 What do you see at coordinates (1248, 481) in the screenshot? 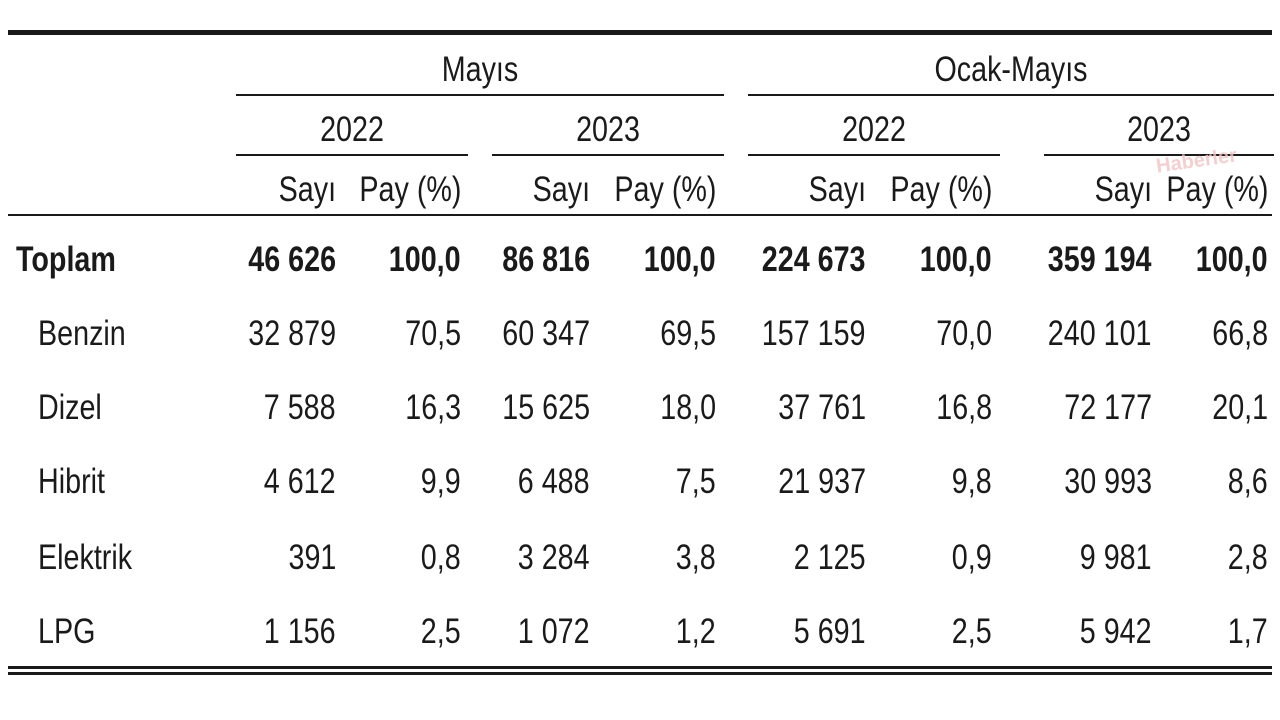
I see `table-cell: 8,6` at bounding box center [1248, 481].